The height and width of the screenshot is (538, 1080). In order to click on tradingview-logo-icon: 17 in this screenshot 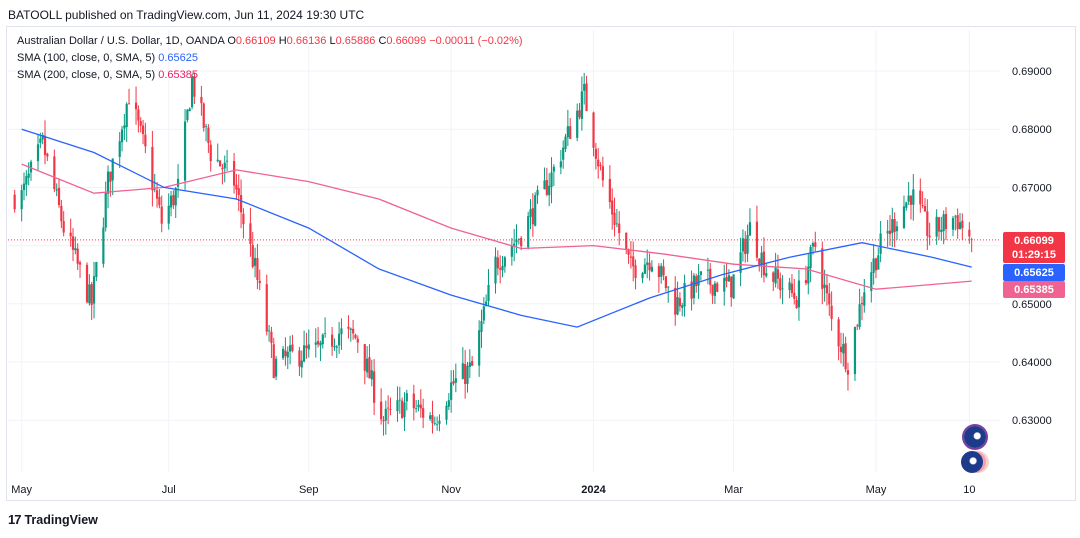, I will do `click(15, 519)`.